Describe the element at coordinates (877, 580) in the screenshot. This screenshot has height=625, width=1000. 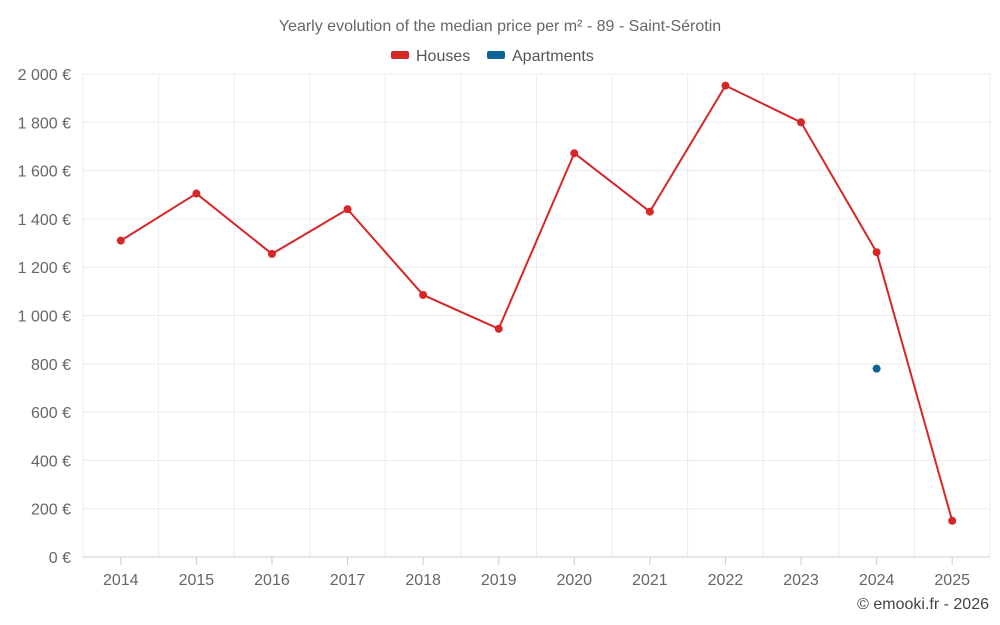
I see `x-tick-label: 2024` at that location.